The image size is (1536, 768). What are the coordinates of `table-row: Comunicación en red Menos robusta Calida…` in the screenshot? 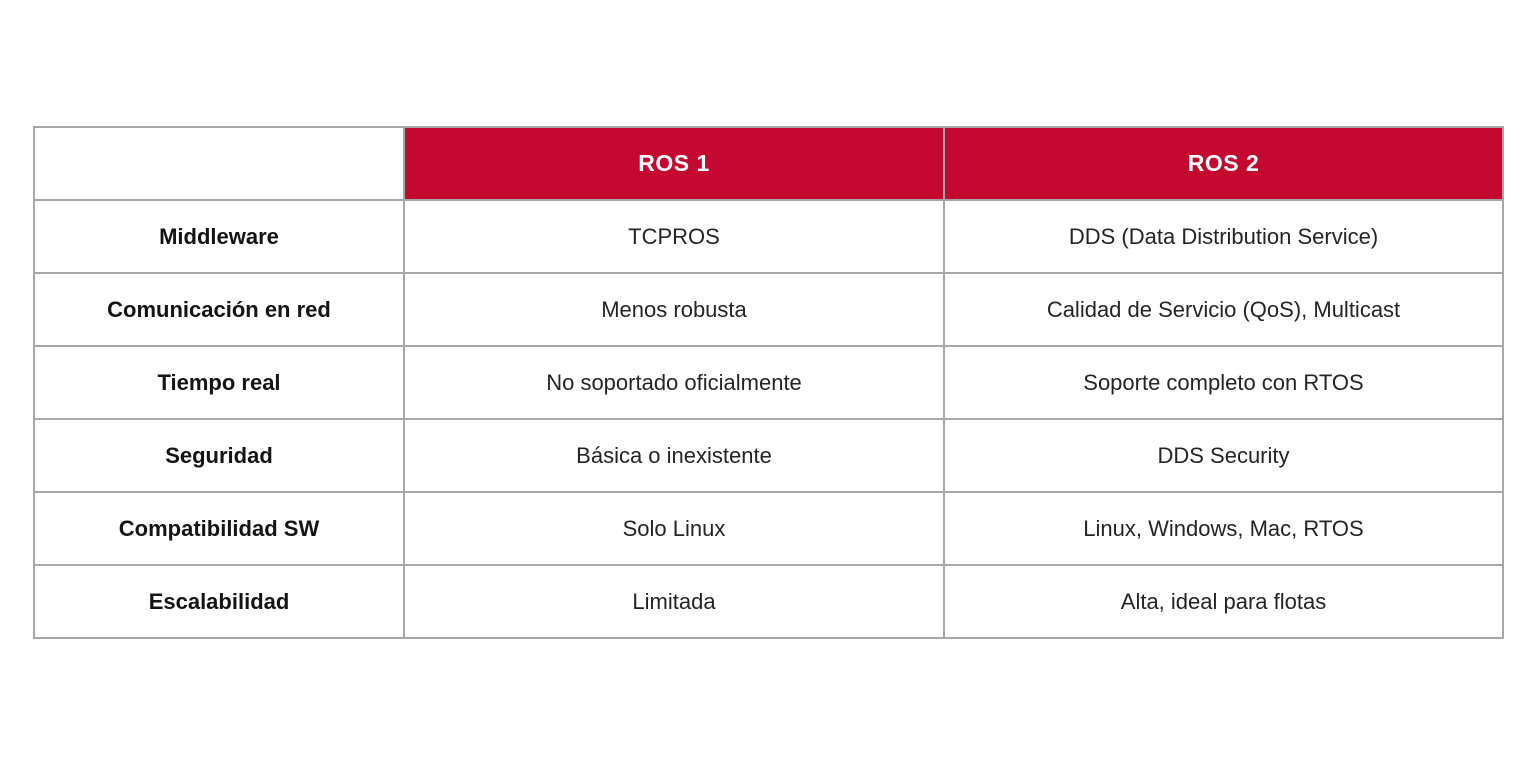 It's located at (768, 309).